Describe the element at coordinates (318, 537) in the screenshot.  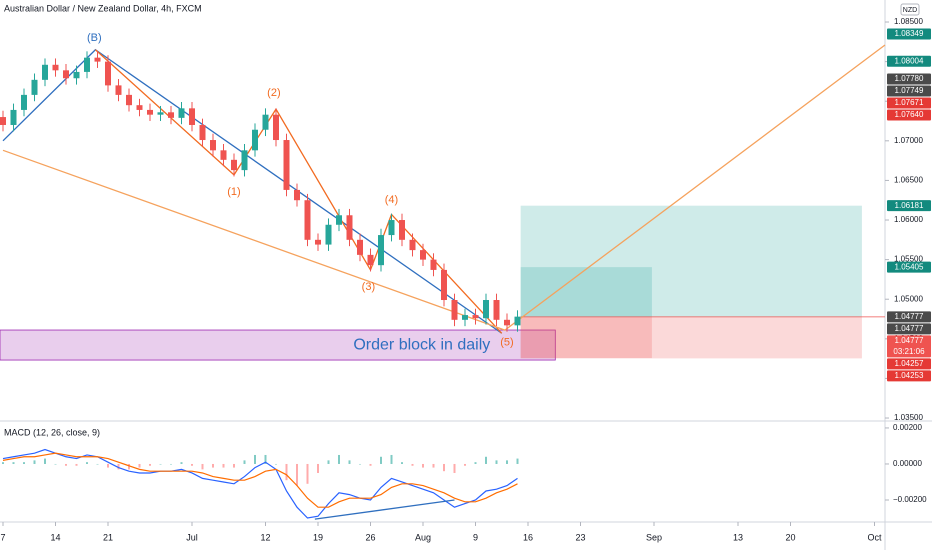
I see `x-tick-label: 19` at that location.